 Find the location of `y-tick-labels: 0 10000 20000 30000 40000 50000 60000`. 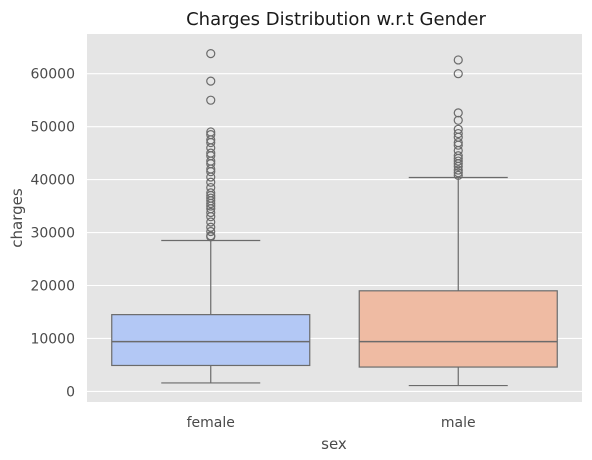

y-tick-labels: 0 10000 20000 30000 40000 50000 60000 is located at coordinates (52, 234).